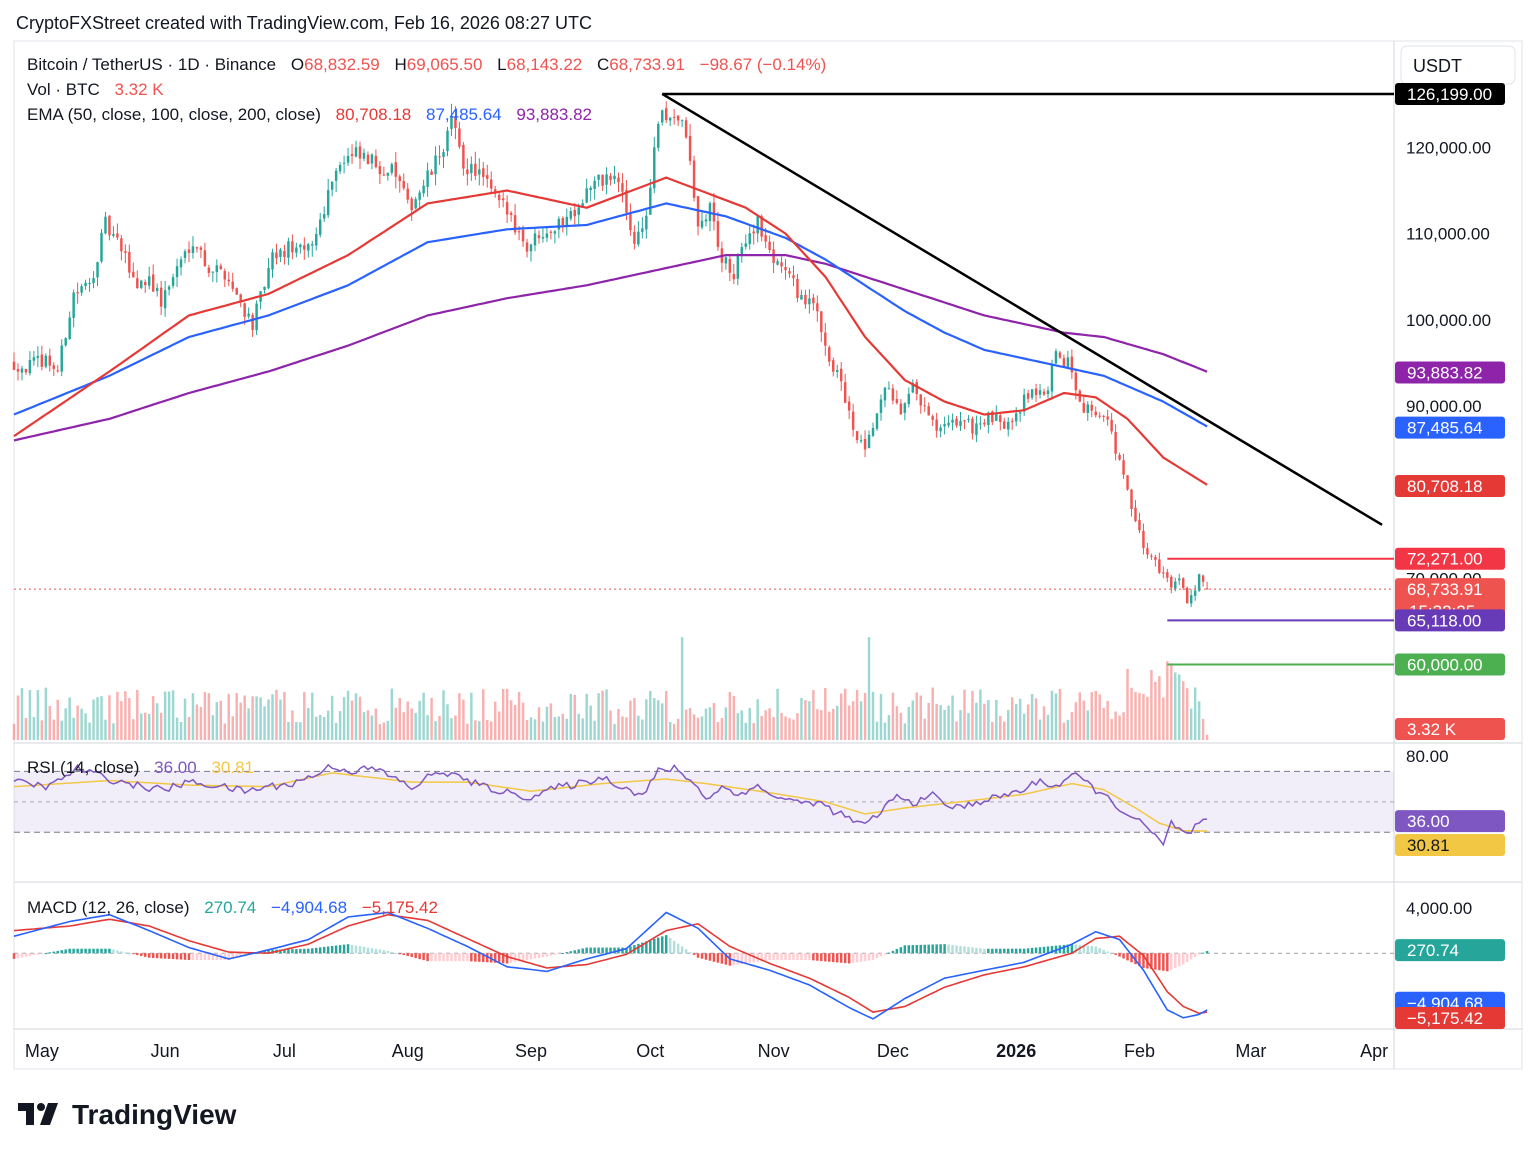 The height and width of the screenshot is (1164, 1536). Describe the element at coordinates (127, 1114) in the screenshot. I see `tradingview-logo: TradingView` at that location.